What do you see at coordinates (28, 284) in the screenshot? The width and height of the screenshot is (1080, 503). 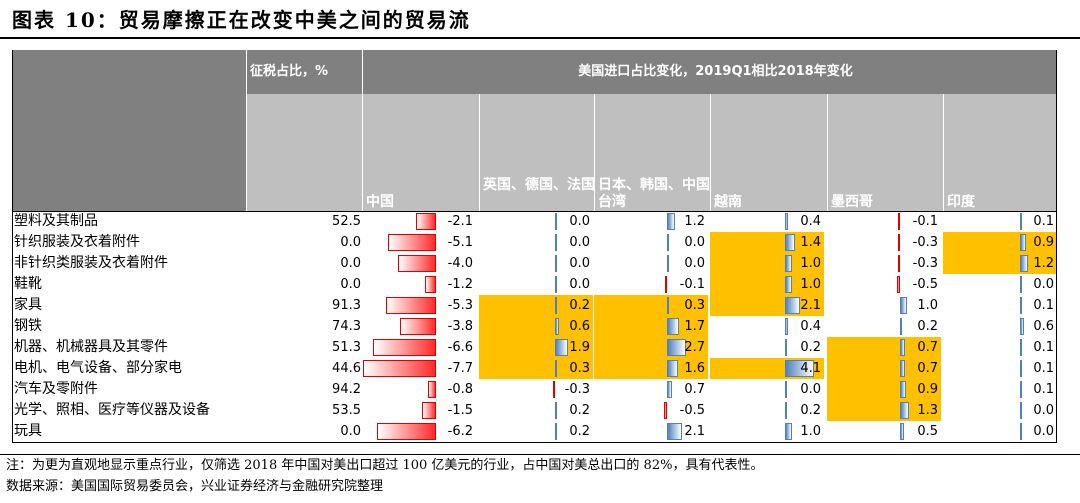 I see `row-label: 鞋靴` at bounding box center [28, 284].